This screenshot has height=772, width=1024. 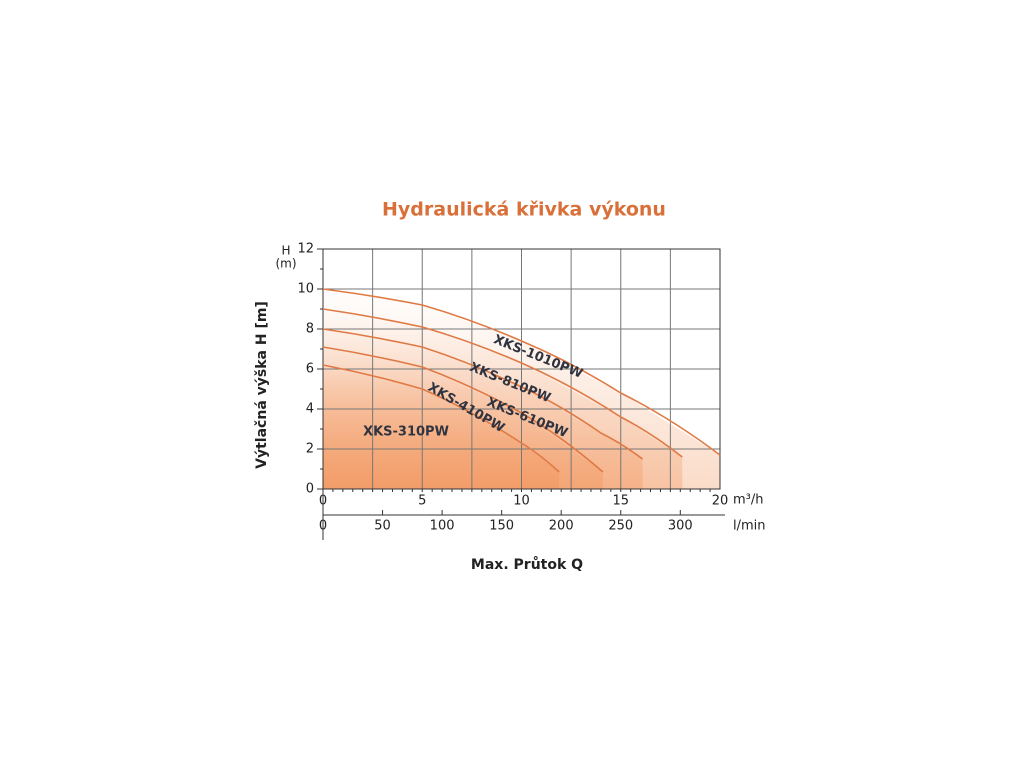 What do you see at coordinates (310, 449) in the screenshot?
I see `y-tick-label: 2` at bounding box center [310, 449].